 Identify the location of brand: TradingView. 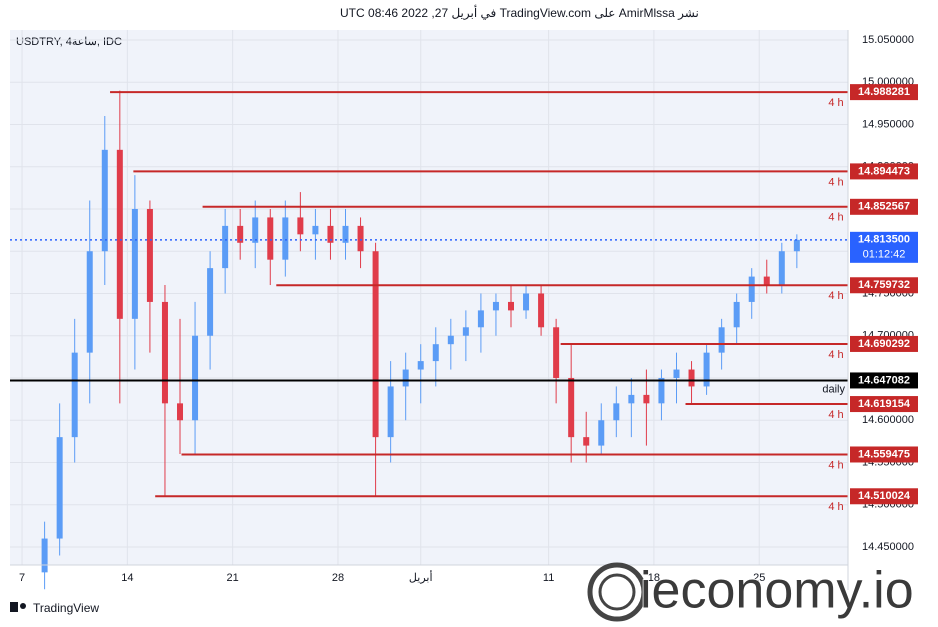
(66, 608).